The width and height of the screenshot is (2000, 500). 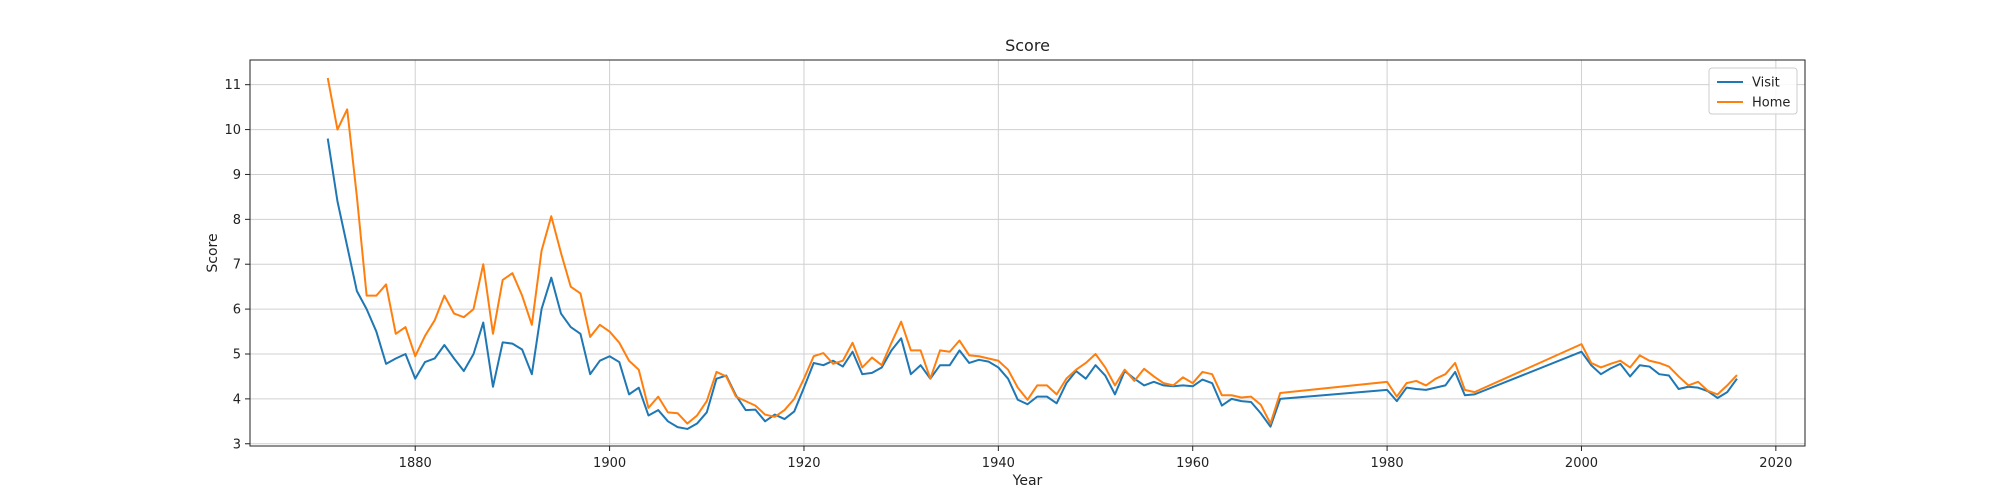 I want to click on x-tick-label: 1880, so click(x=415, y=463).